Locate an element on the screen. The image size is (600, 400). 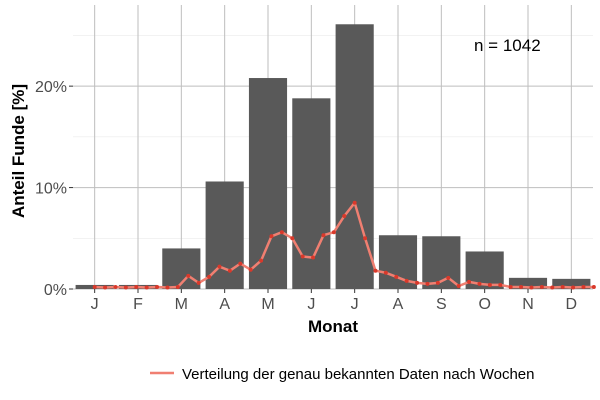
x-tick-label: D is located at coordinates (572, 304).